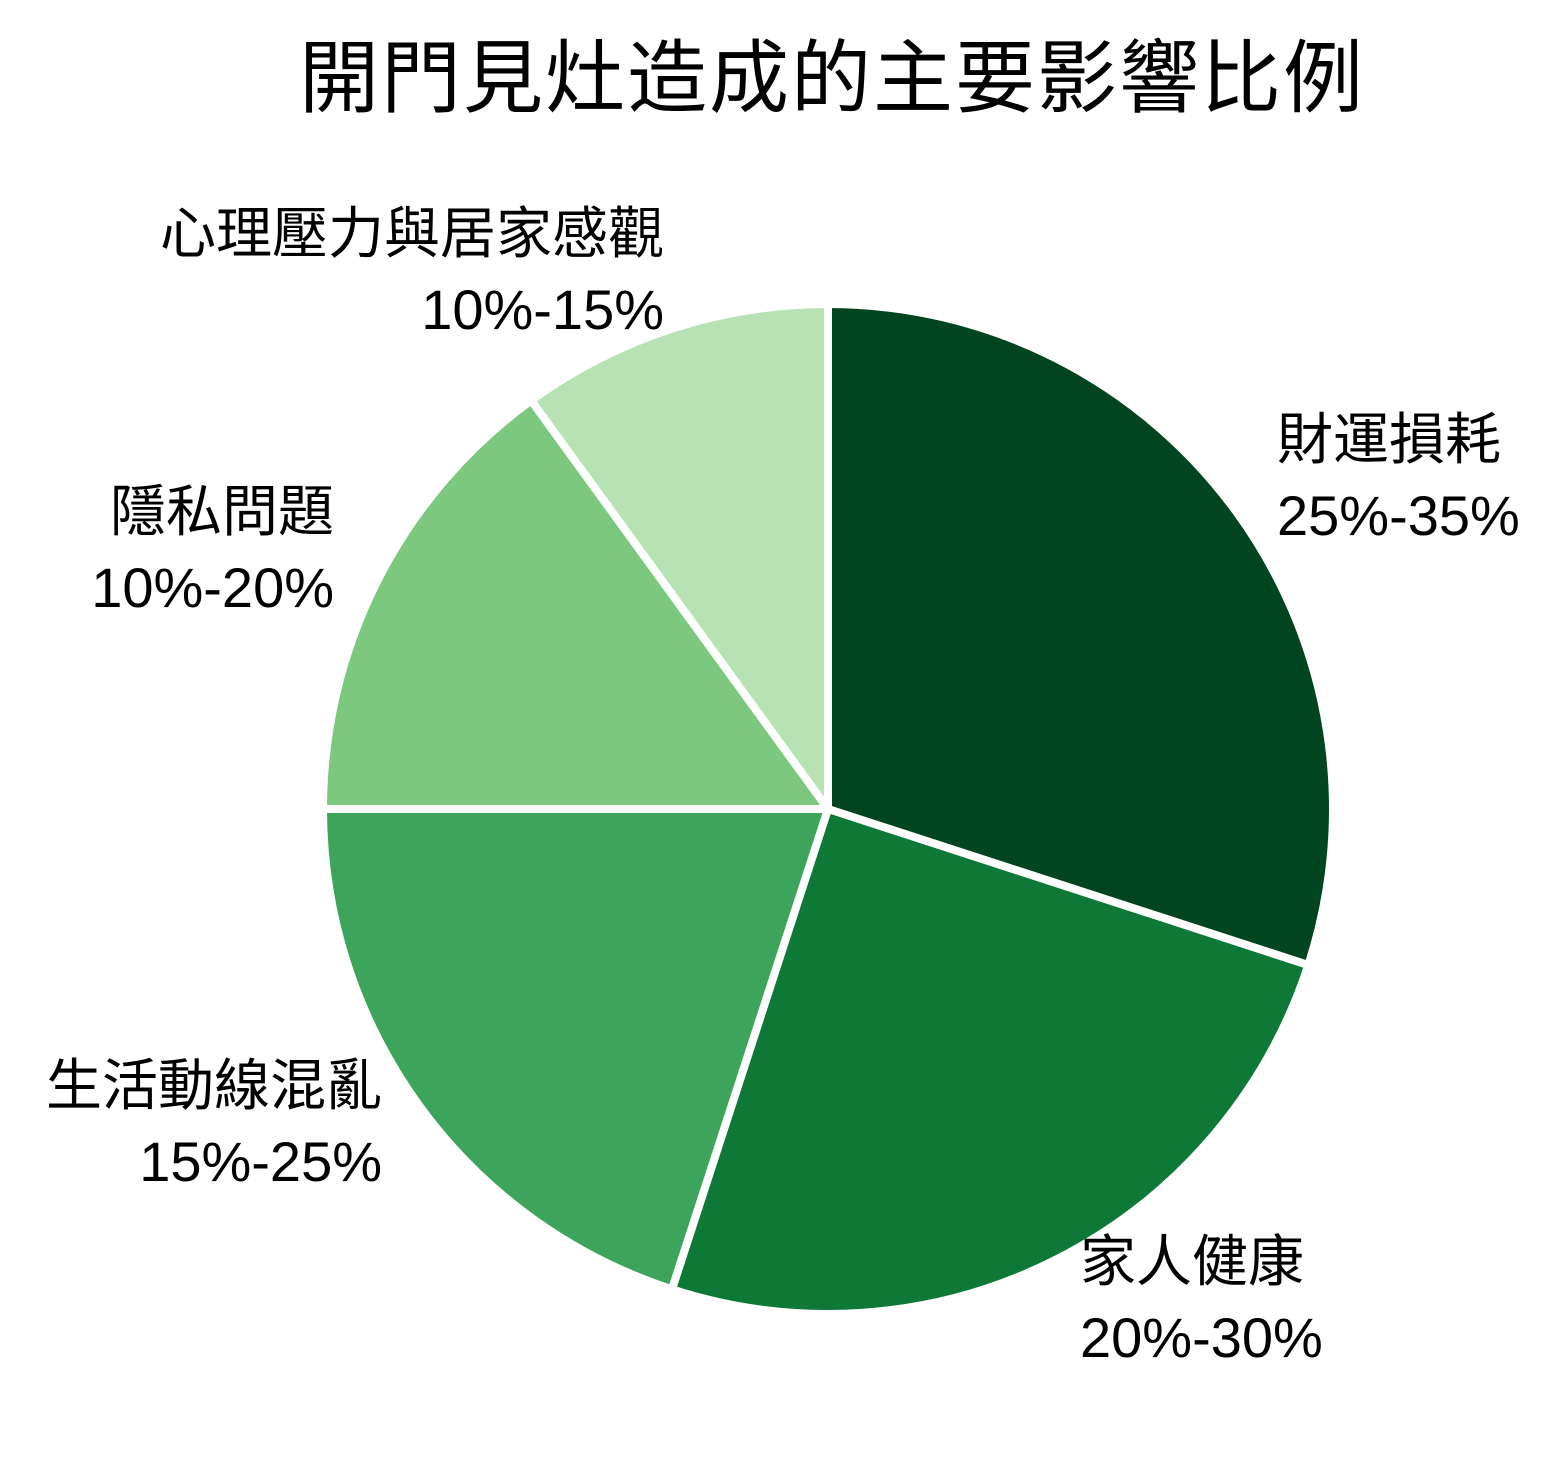 This screenshot has height=1468, width=1562. What do you see at coordinates (1201, 1300) in the screenshot?
I see `slice-label-jiankang: 家人健康 20%-30%` at bounding box center [1201, 1300].